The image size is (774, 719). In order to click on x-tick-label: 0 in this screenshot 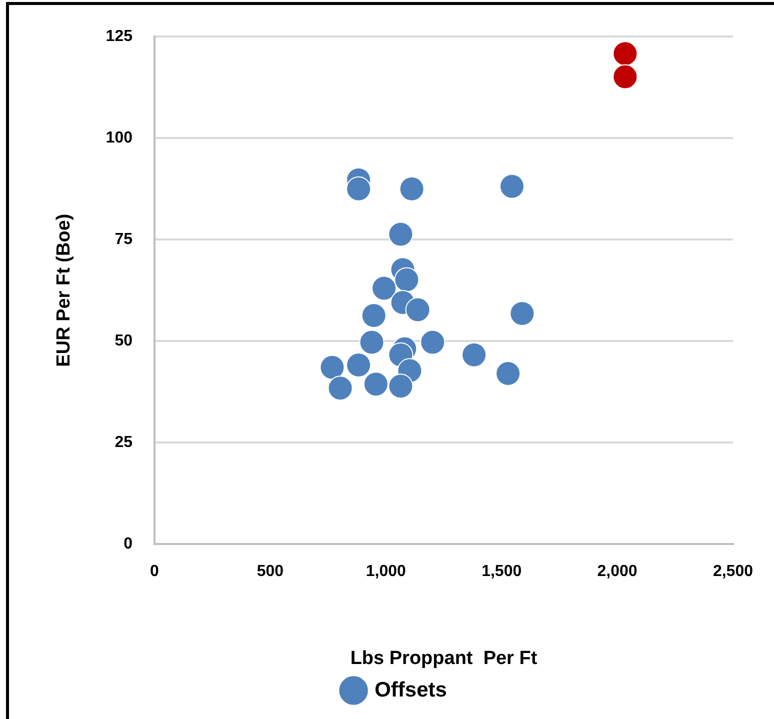, I will do `click(155, 571)`.